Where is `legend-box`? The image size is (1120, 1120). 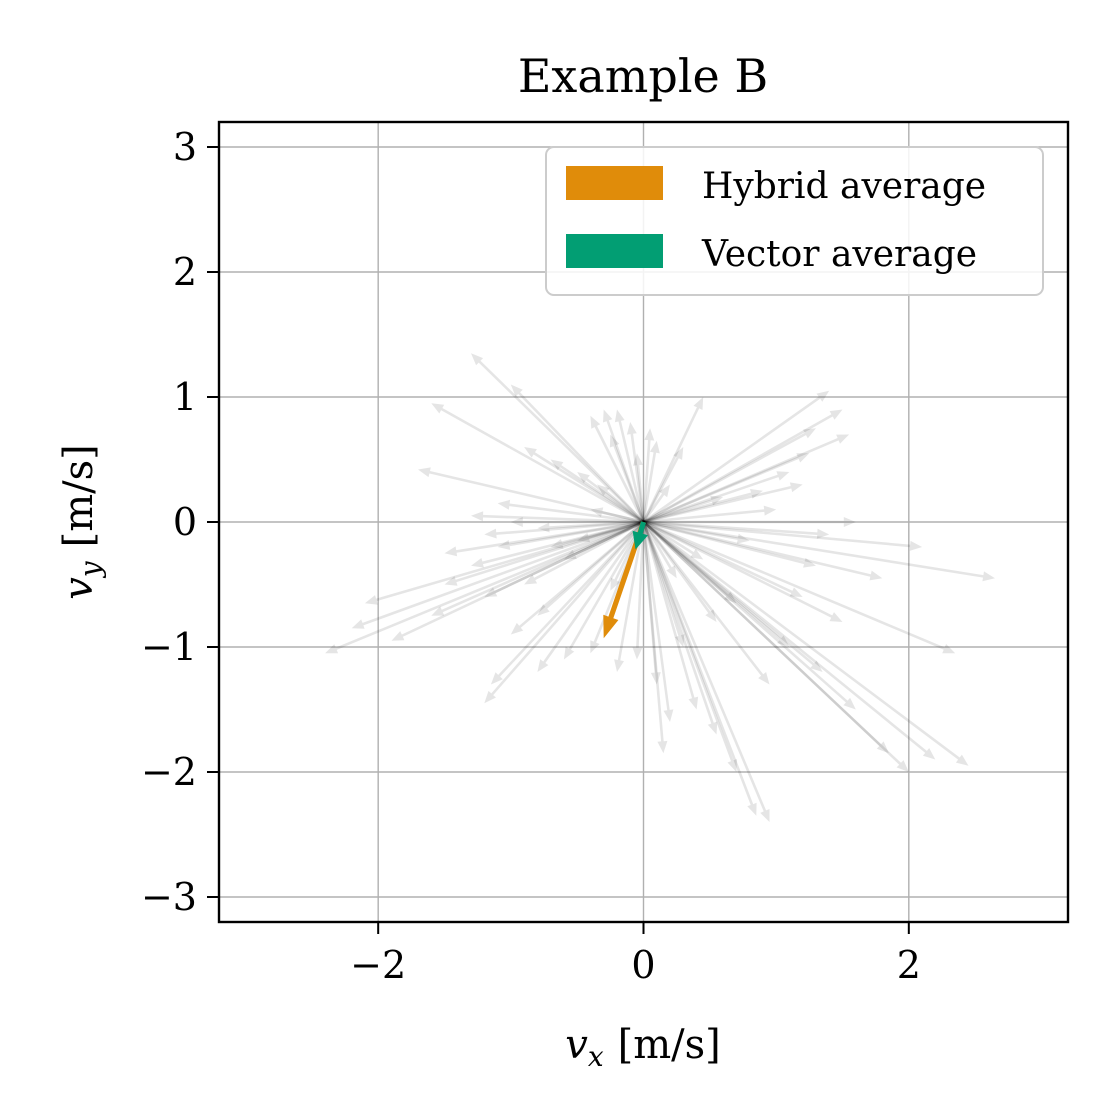
legend-box is located at coordinates (794, 221).